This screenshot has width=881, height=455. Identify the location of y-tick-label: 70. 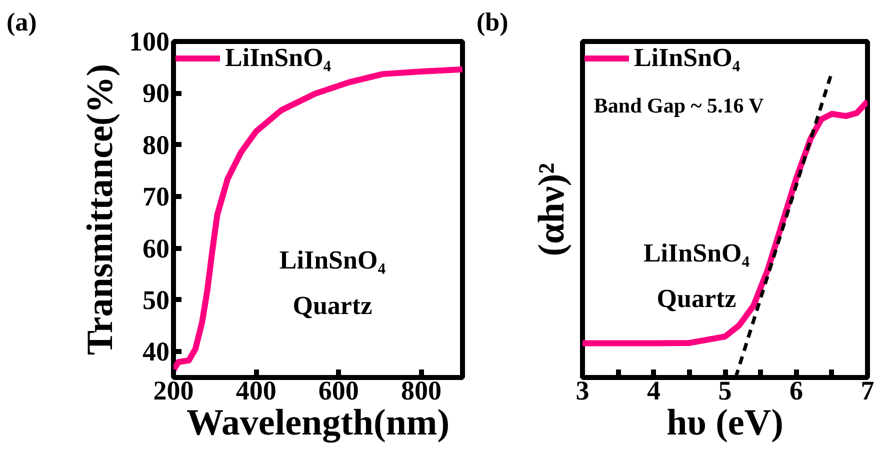
(156, 197).